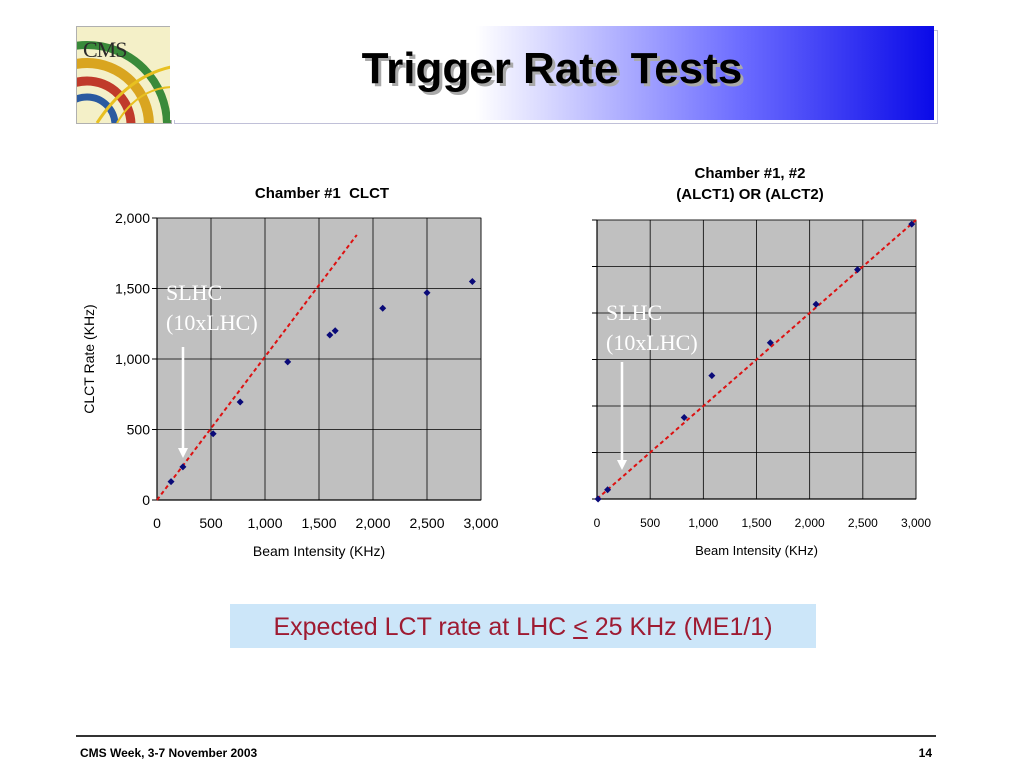 Image resolution: width=1024 pixels, height=768 pixels. Describe the element at coordinates (139, 430) in the screenshot. I see `y-tick-label: 500` at that location.